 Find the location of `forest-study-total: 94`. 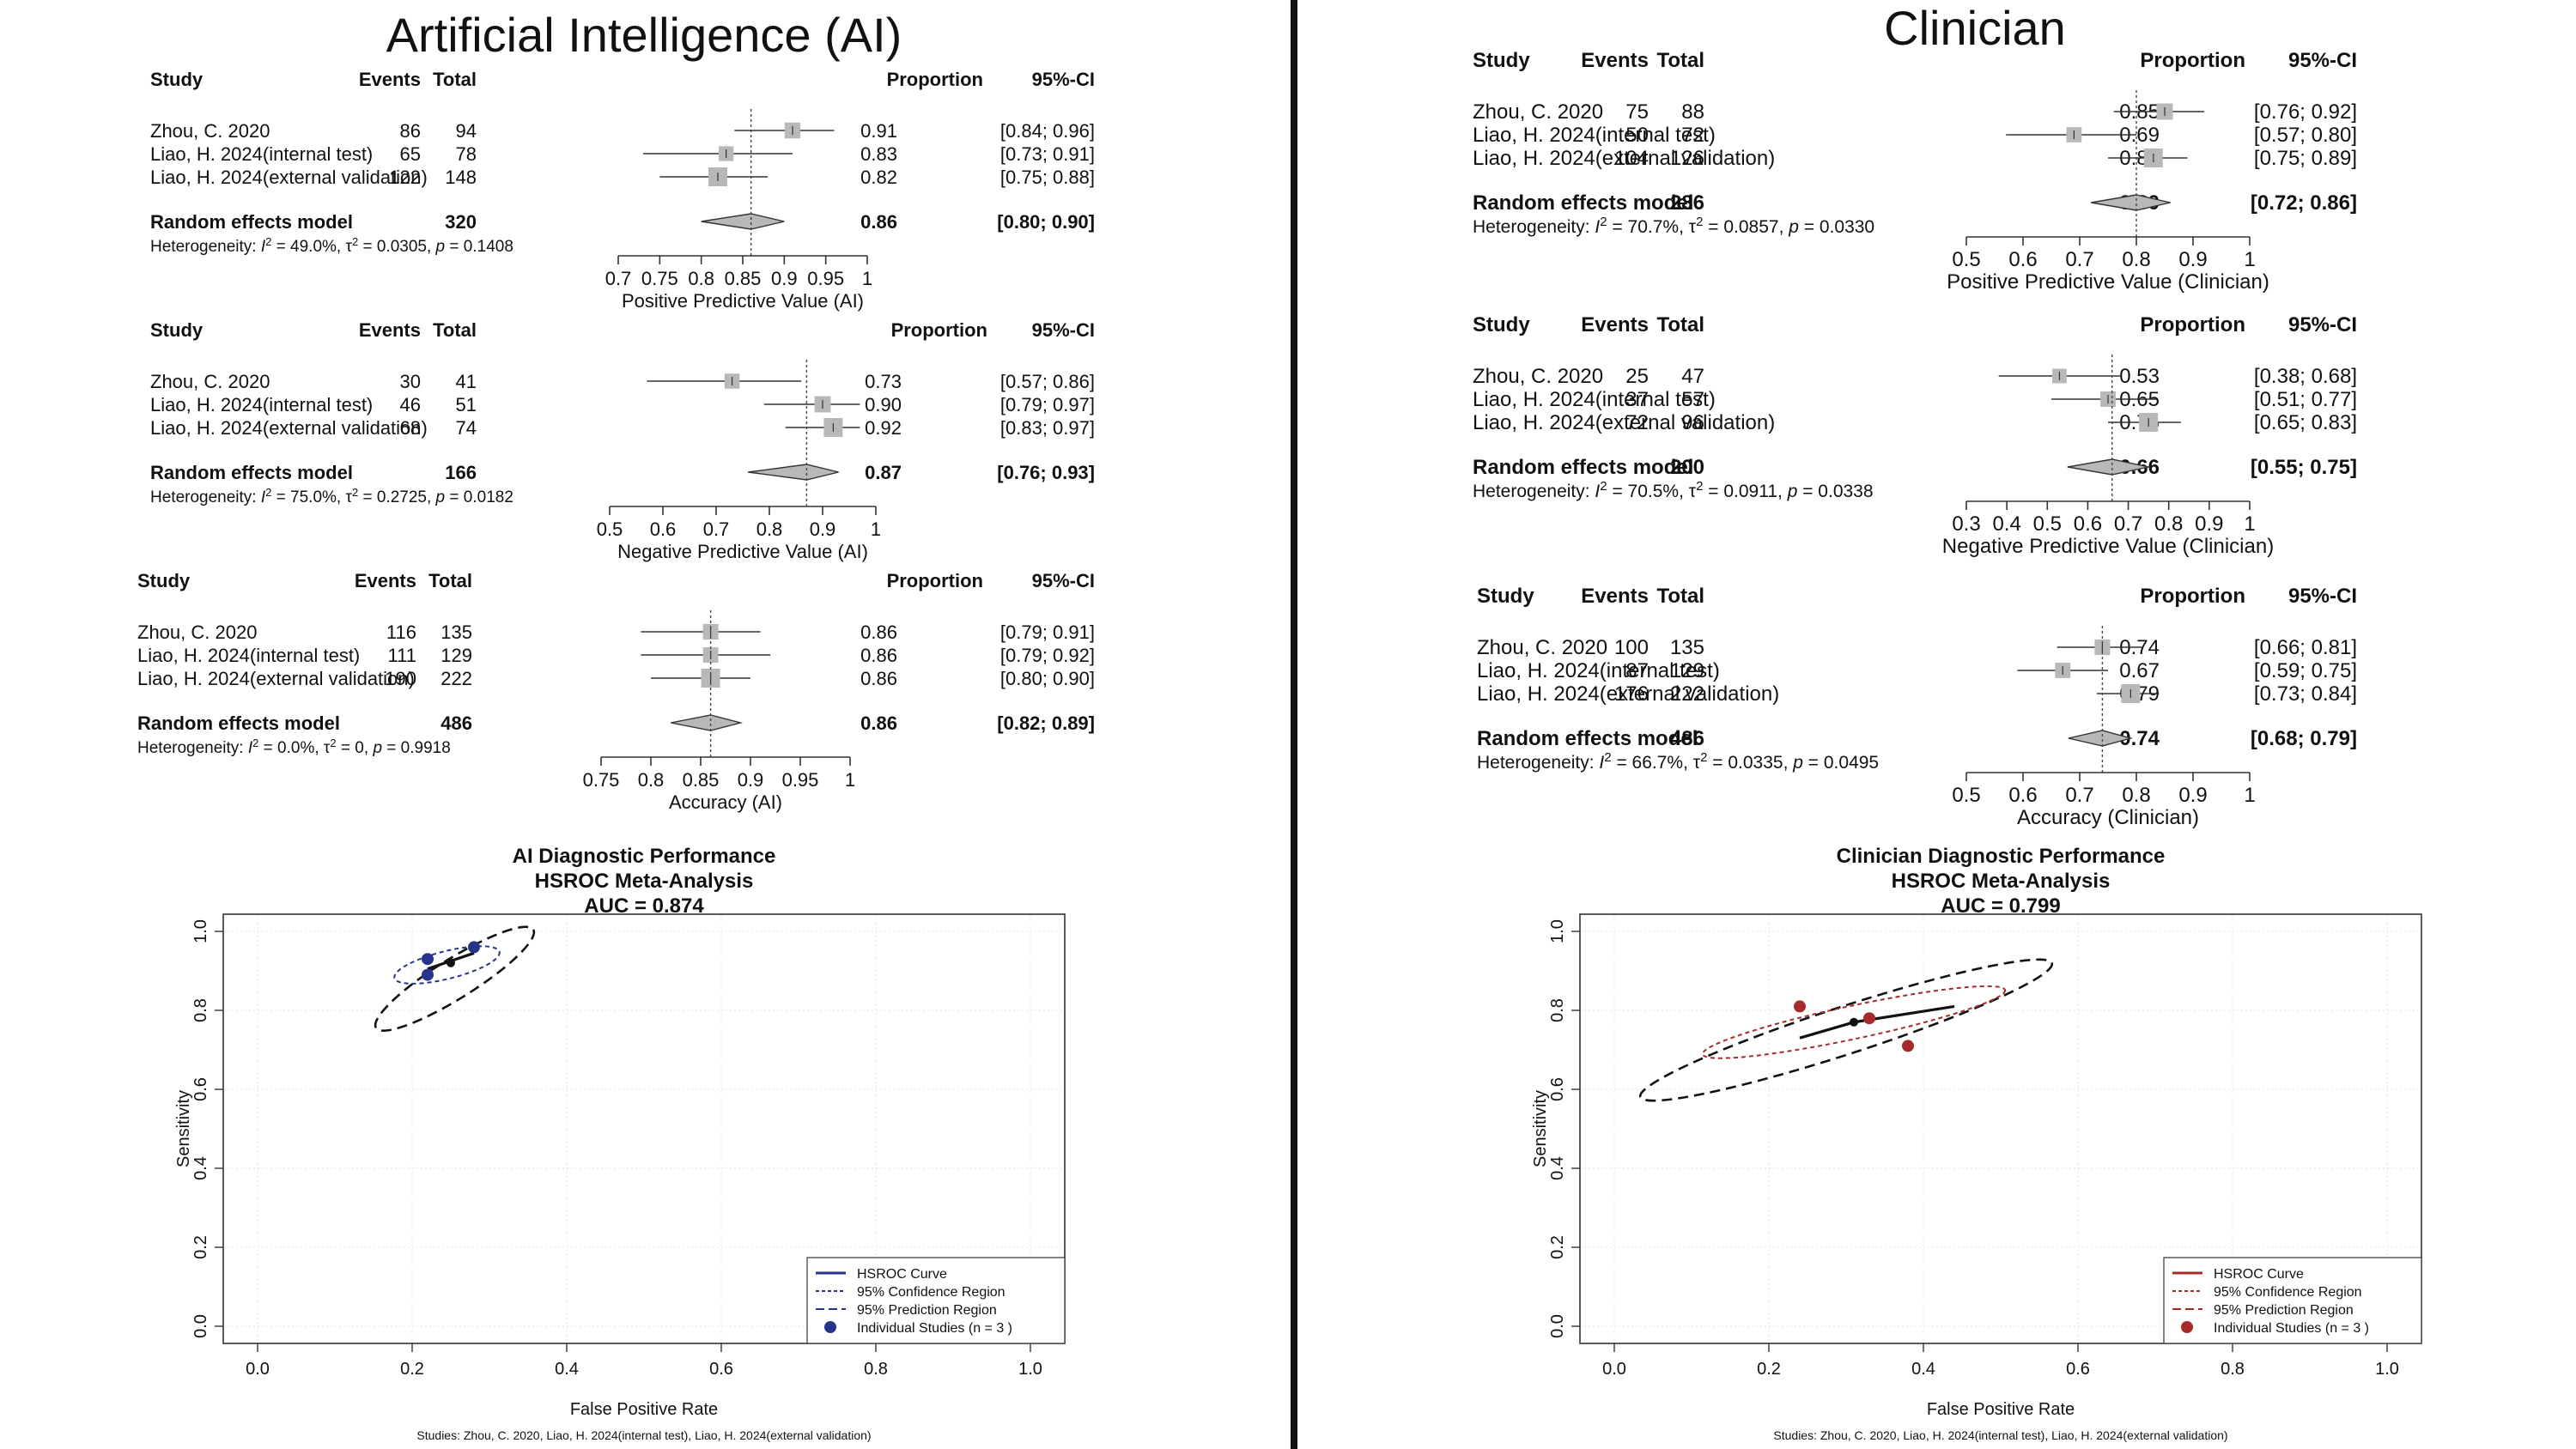

forest-study-total: 94 is located at coordinates (466, 131).